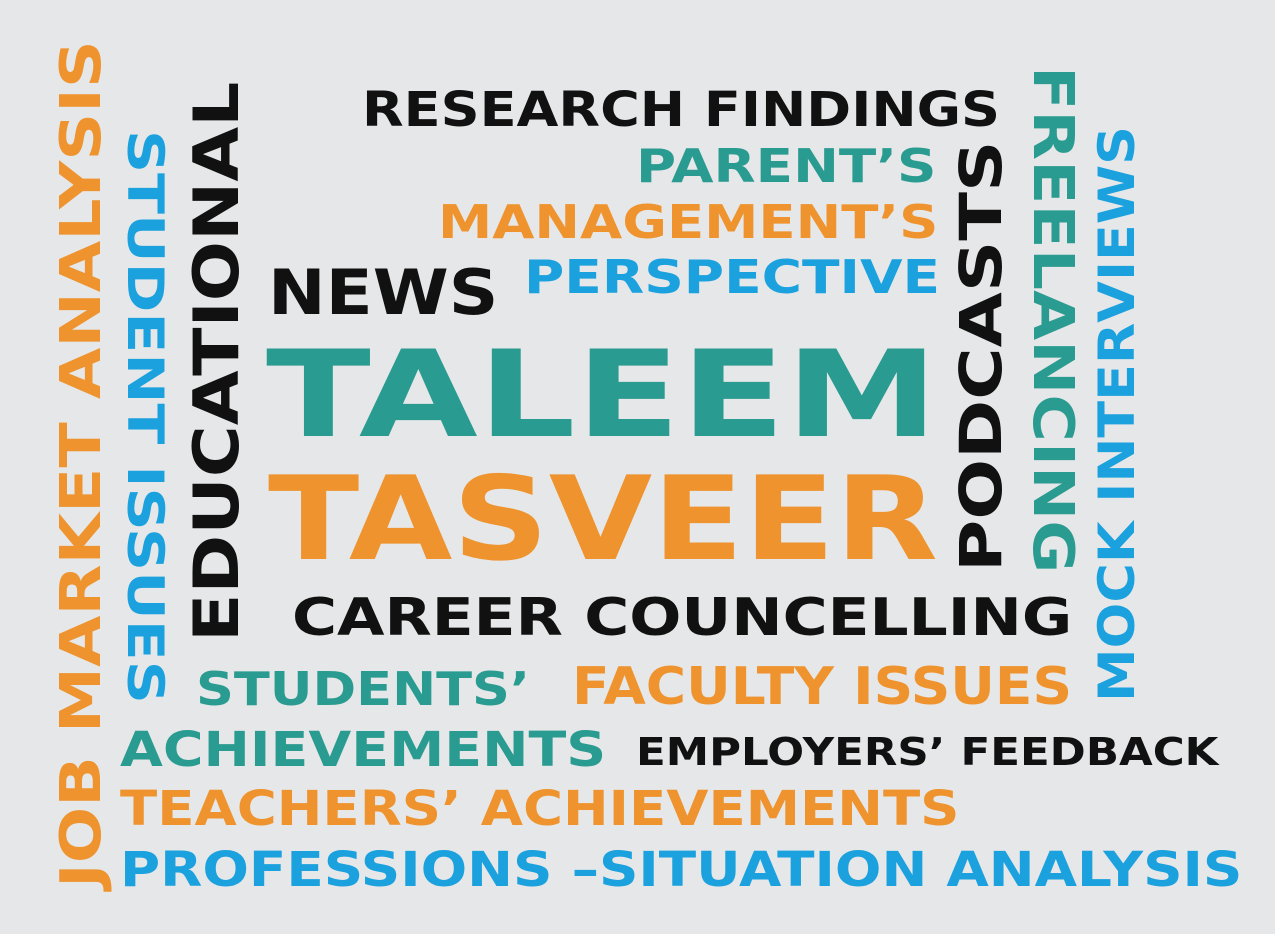  Describe the element at coordinates (681, 110) in the screenshot. I see `word-research-findings: RESEARCH FINDINGS` at that location.